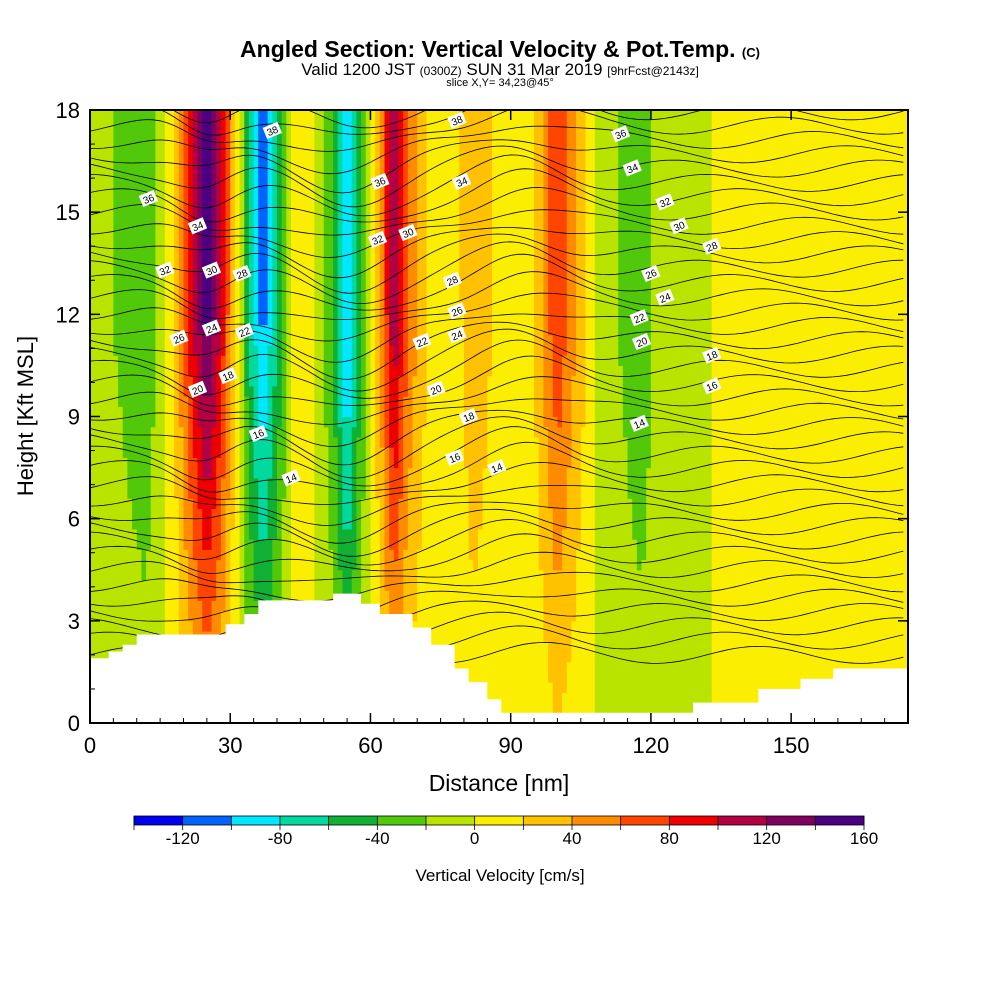 This screenshot has height=1000, width=1000. I want to click on contour-label: 36, so click(380, 181).